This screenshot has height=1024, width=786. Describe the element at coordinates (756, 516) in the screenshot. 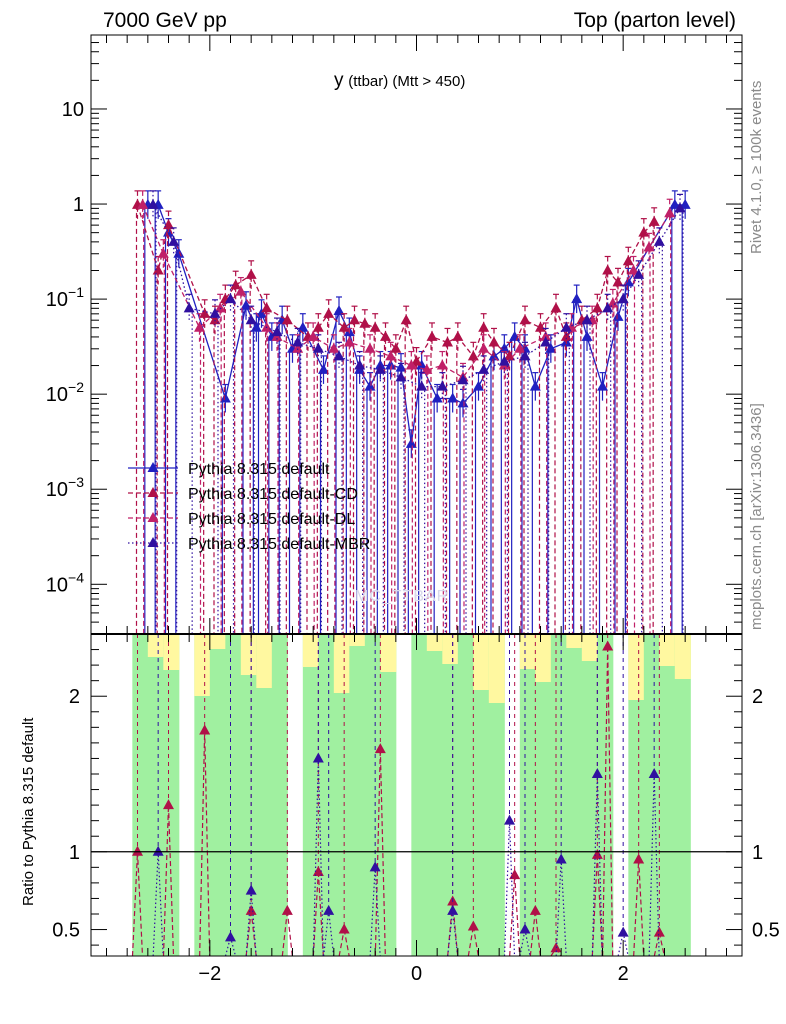

I see `mcplots-label: mcplots.cern.ch [arXiv:1306.3436]` at that location.